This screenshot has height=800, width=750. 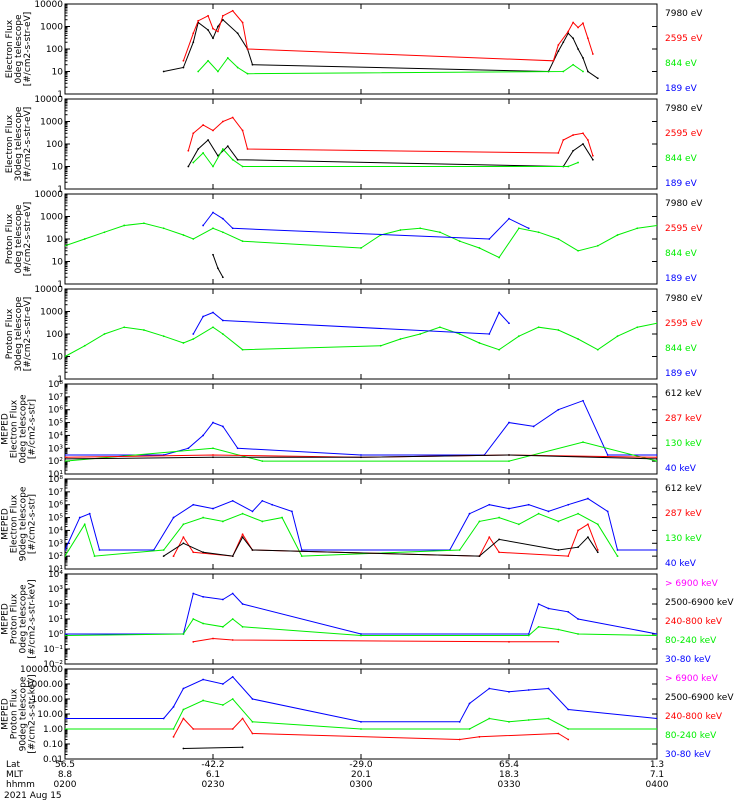 I want to click on y-tick-label: 10, so click(x=58, y=168).